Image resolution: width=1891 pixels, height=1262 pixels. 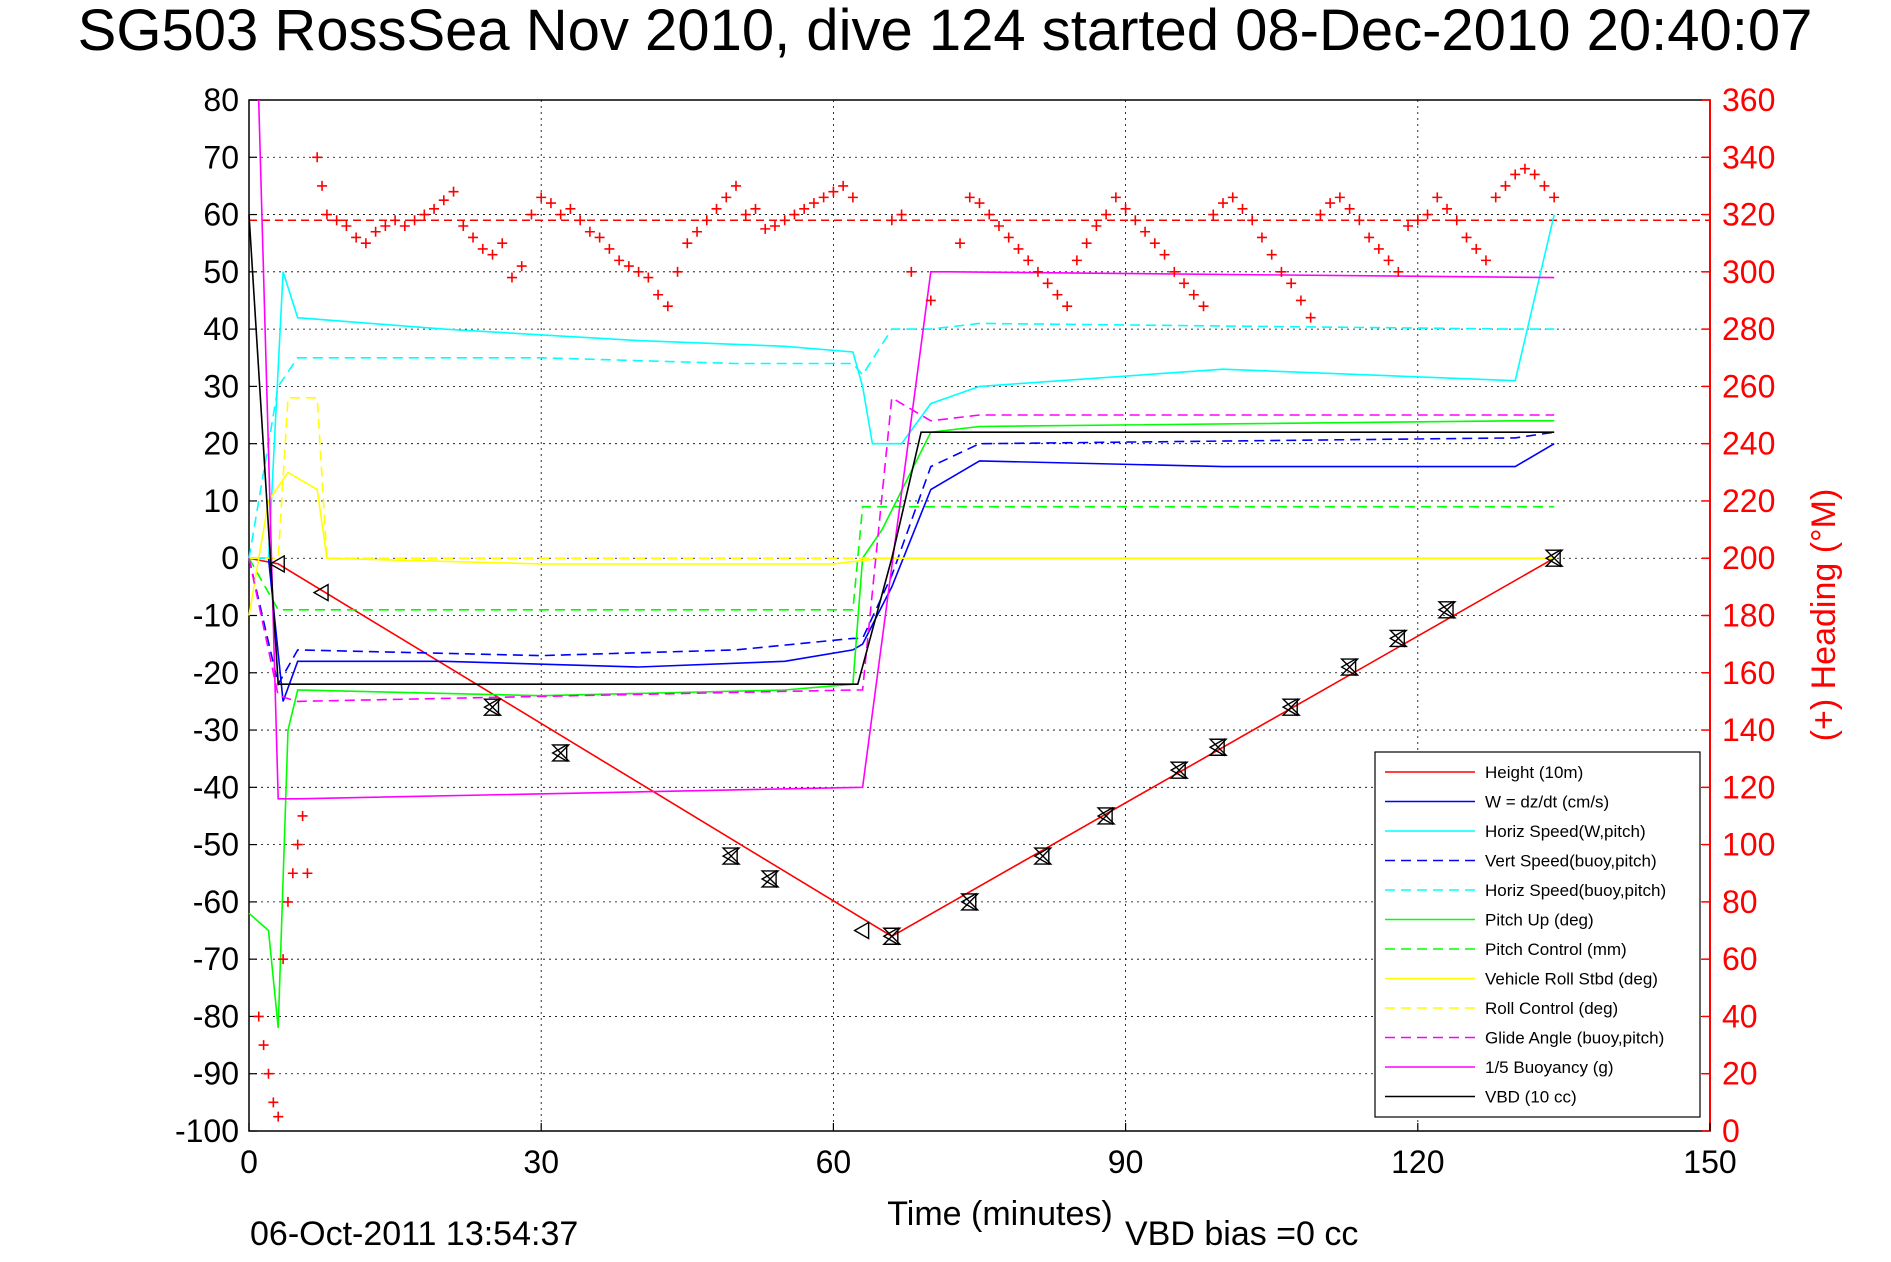 What do you see at coordinates (1574, 1038) in the screenshot?
I see `legend-label-9: Glide Angle (buoy,pitch)` at bounding box center [1574, 1038].